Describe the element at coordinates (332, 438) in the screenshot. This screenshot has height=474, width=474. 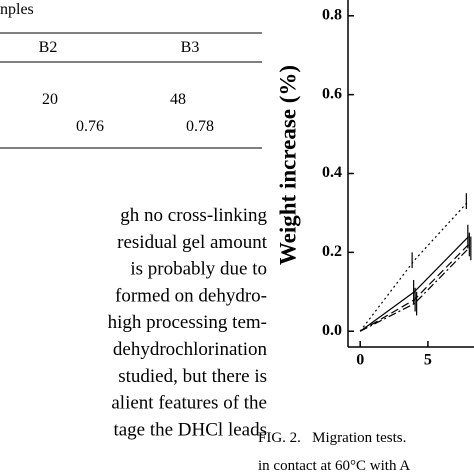
I see `caption-line: FIG. 2. Migration tests.` at that location.